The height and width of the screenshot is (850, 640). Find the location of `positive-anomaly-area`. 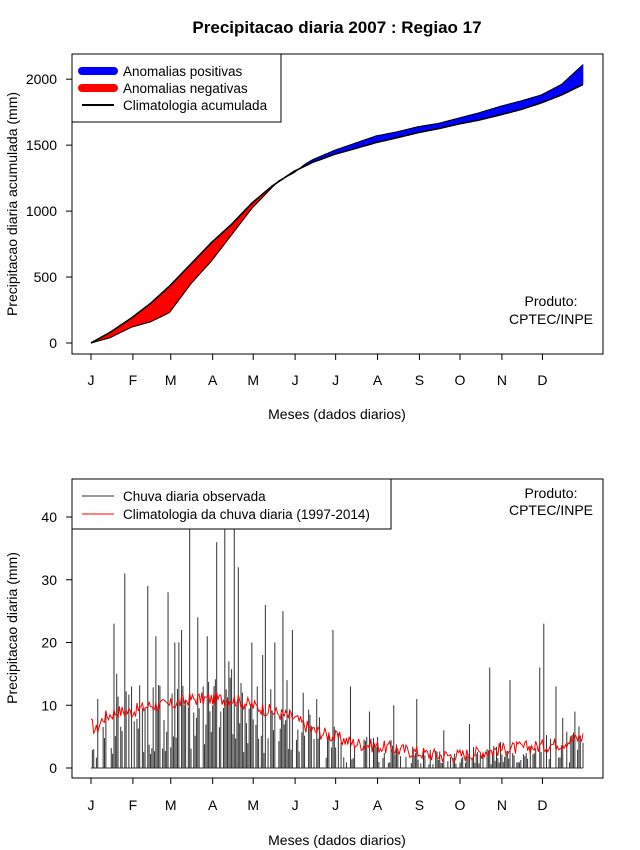

positive-anomaly-area is located at coordinates (429, 124).